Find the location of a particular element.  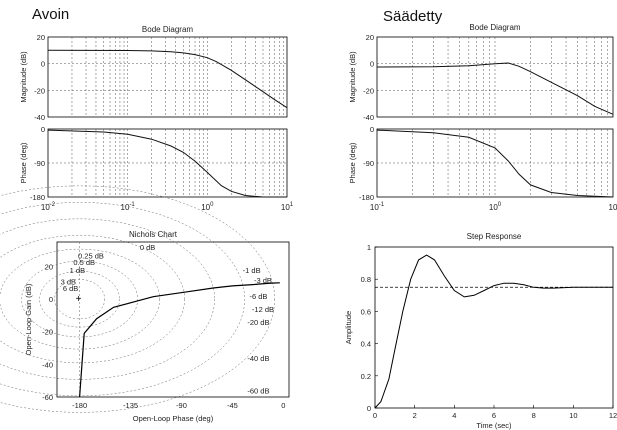

nichols-grid-label: 0.25 dB is located at coordinates (91, 255).